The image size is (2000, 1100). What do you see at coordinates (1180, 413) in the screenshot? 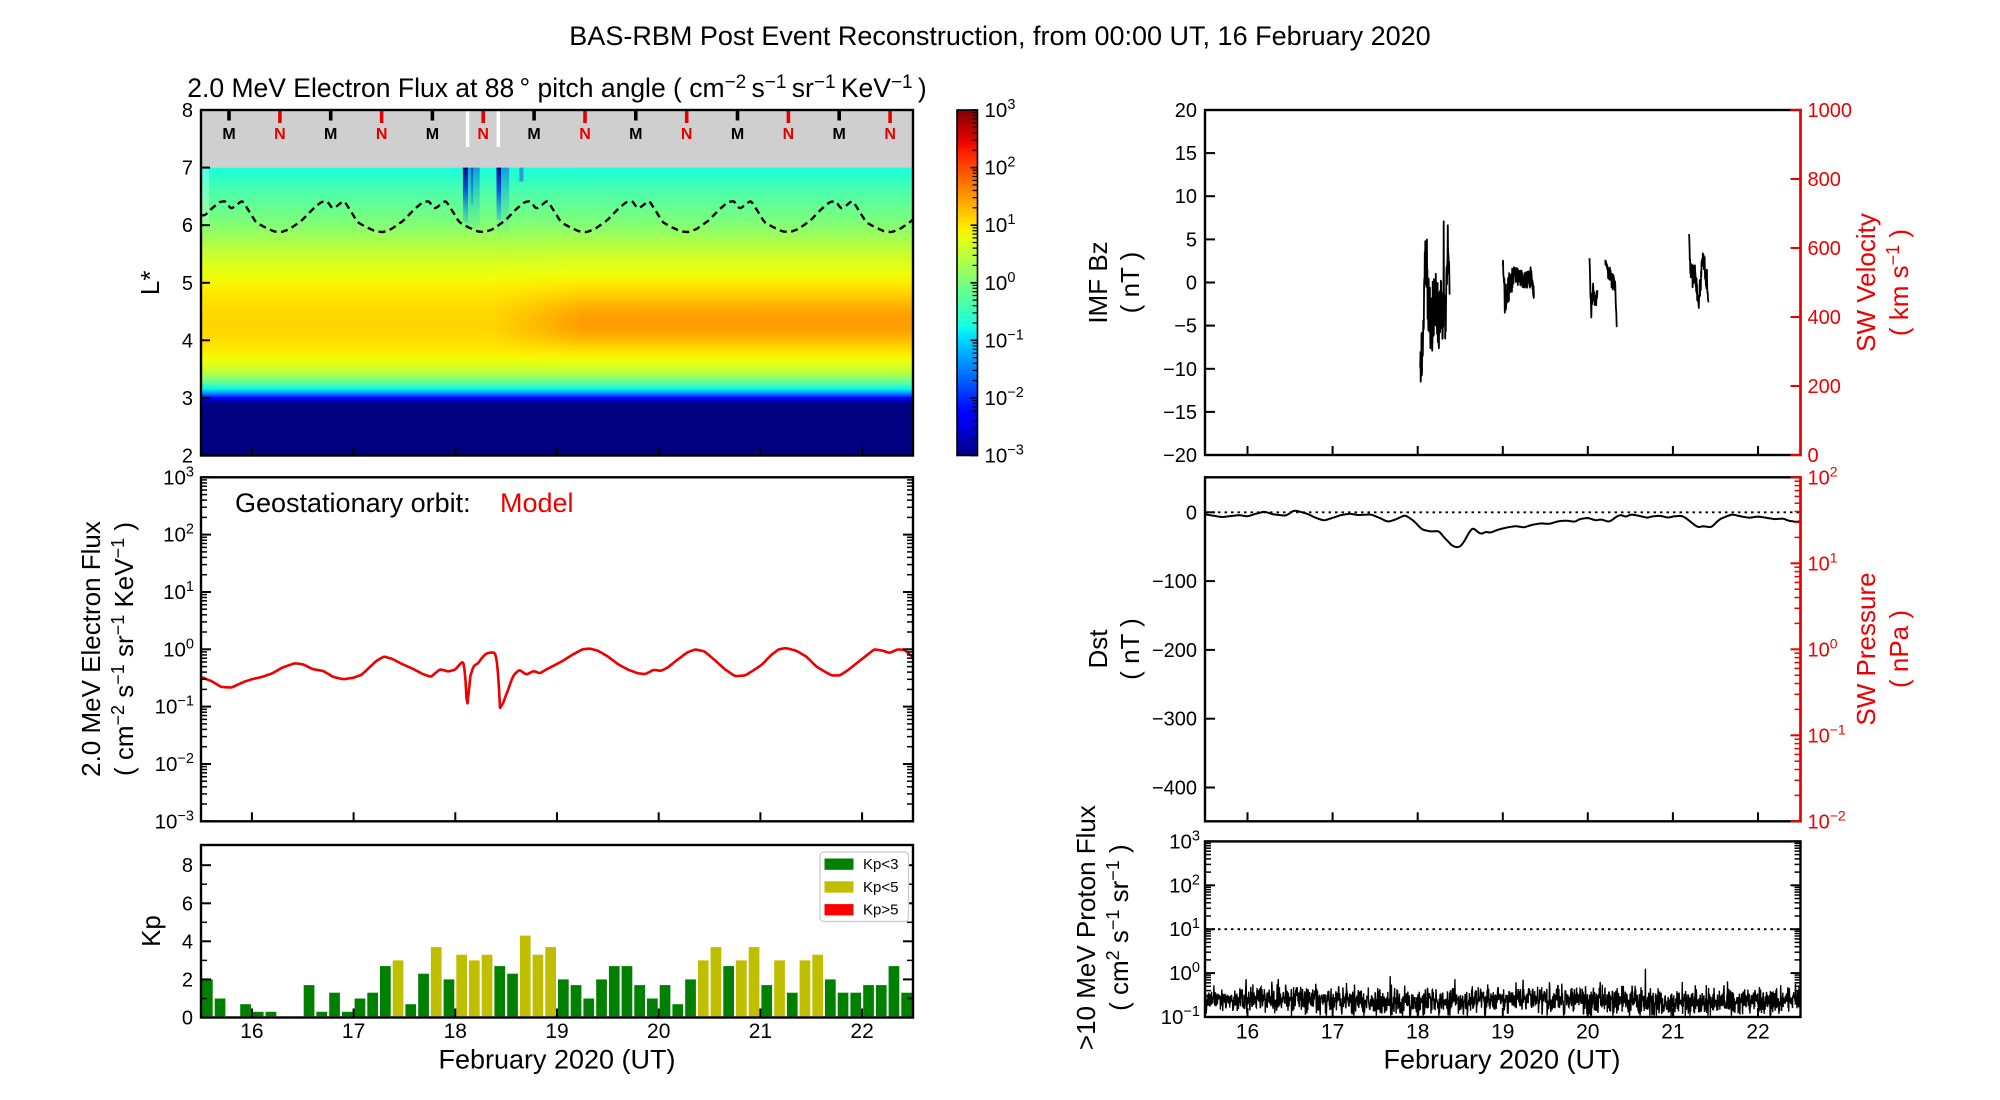
I see `svg-text: −15` at bounding box center [1180, 413].